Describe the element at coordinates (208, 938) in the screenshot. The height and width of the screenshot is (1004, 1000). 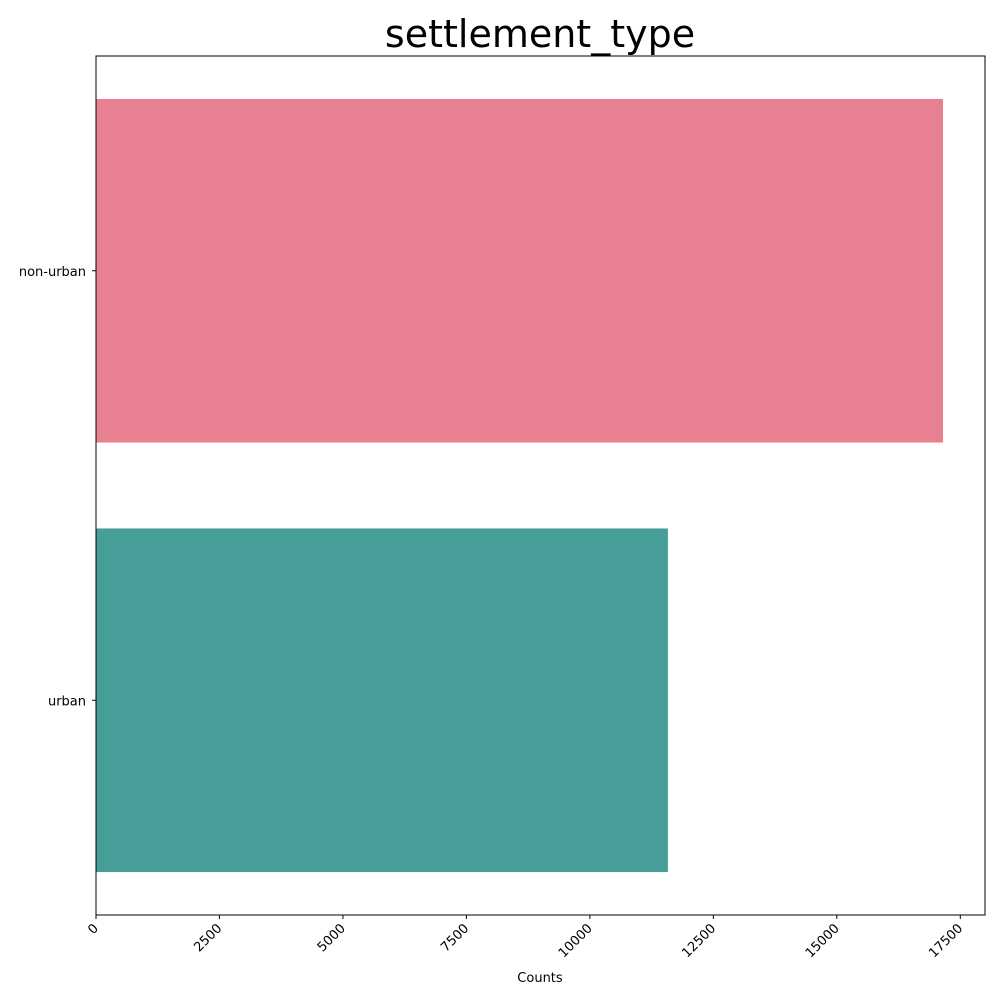
I see `x-tick-label: 2500` at that location.